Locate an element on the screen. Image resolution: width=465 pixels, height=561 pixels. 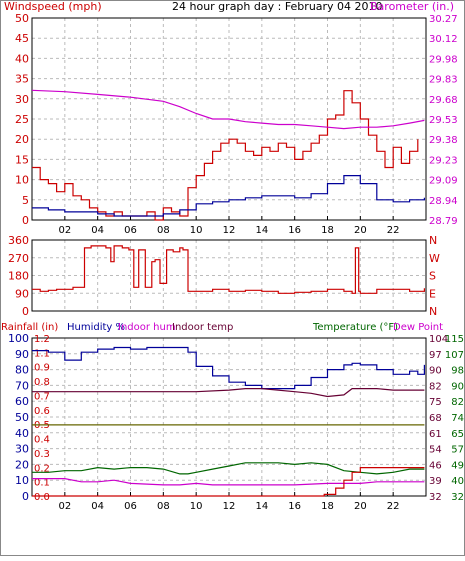
panel3-xtick-label: 04 is located at coordinates (97, 506).